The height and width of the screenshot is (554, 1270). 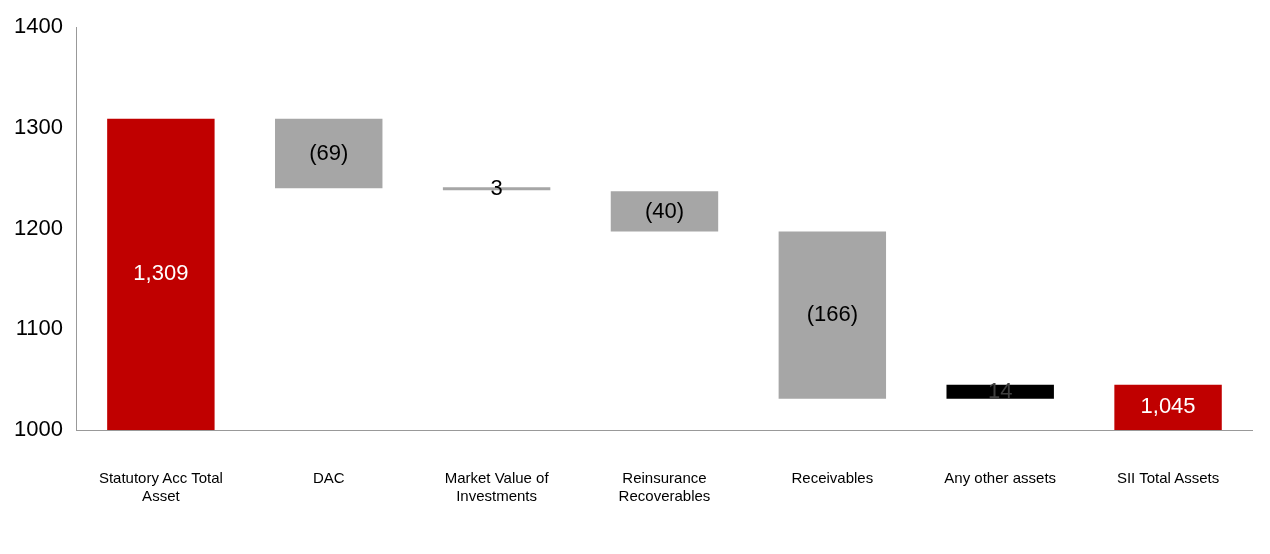 What do you see at coordinates (664, 487) in the screenshot?
I see `x-tick-label: Reinsurance Recoverables` at bounding box center [664, 487].